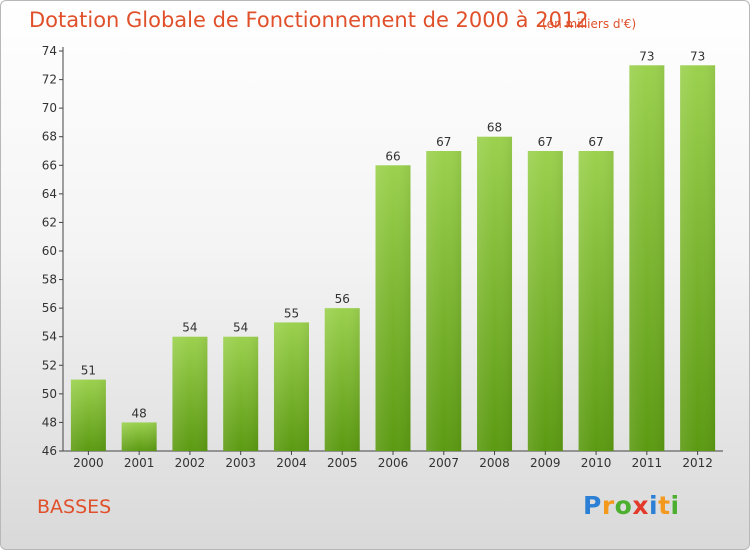  I want to click on x-tick-label: 2005, so click(342, 463).